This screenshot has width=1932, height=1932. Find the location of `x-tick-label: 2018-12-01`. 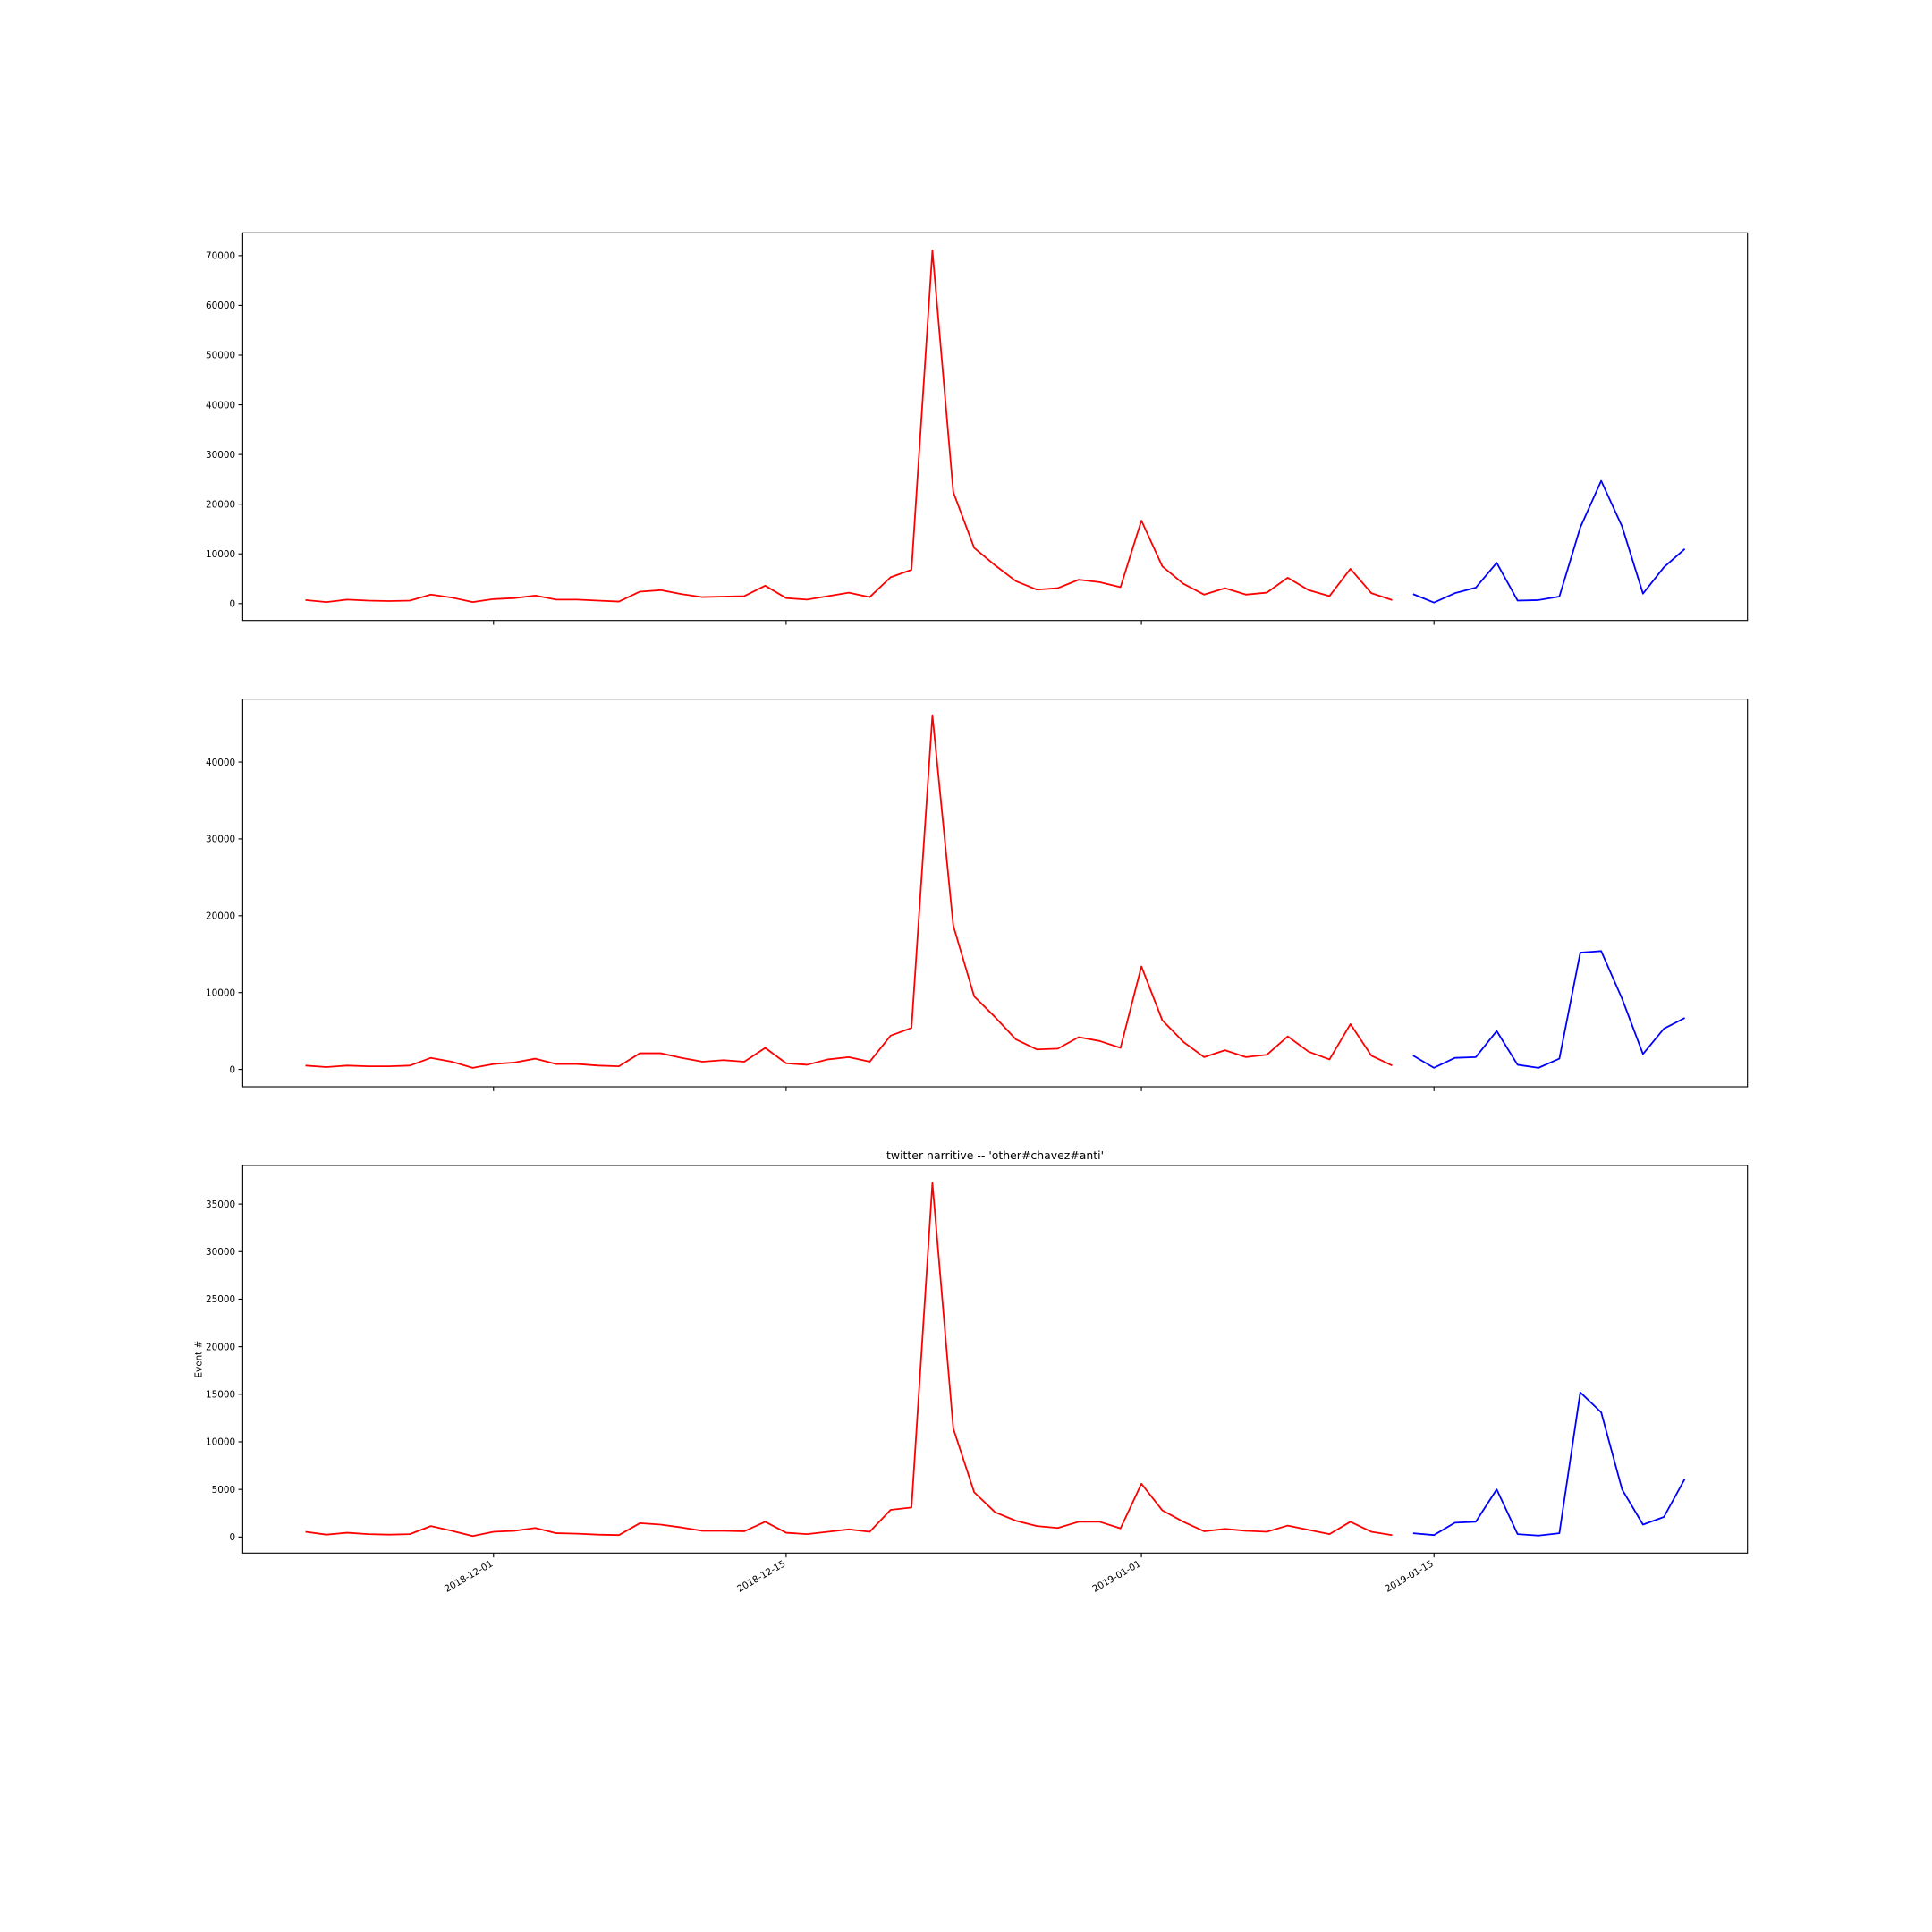

x-tick-label: 2018-12-01 is located at coordinates (469, 1576).